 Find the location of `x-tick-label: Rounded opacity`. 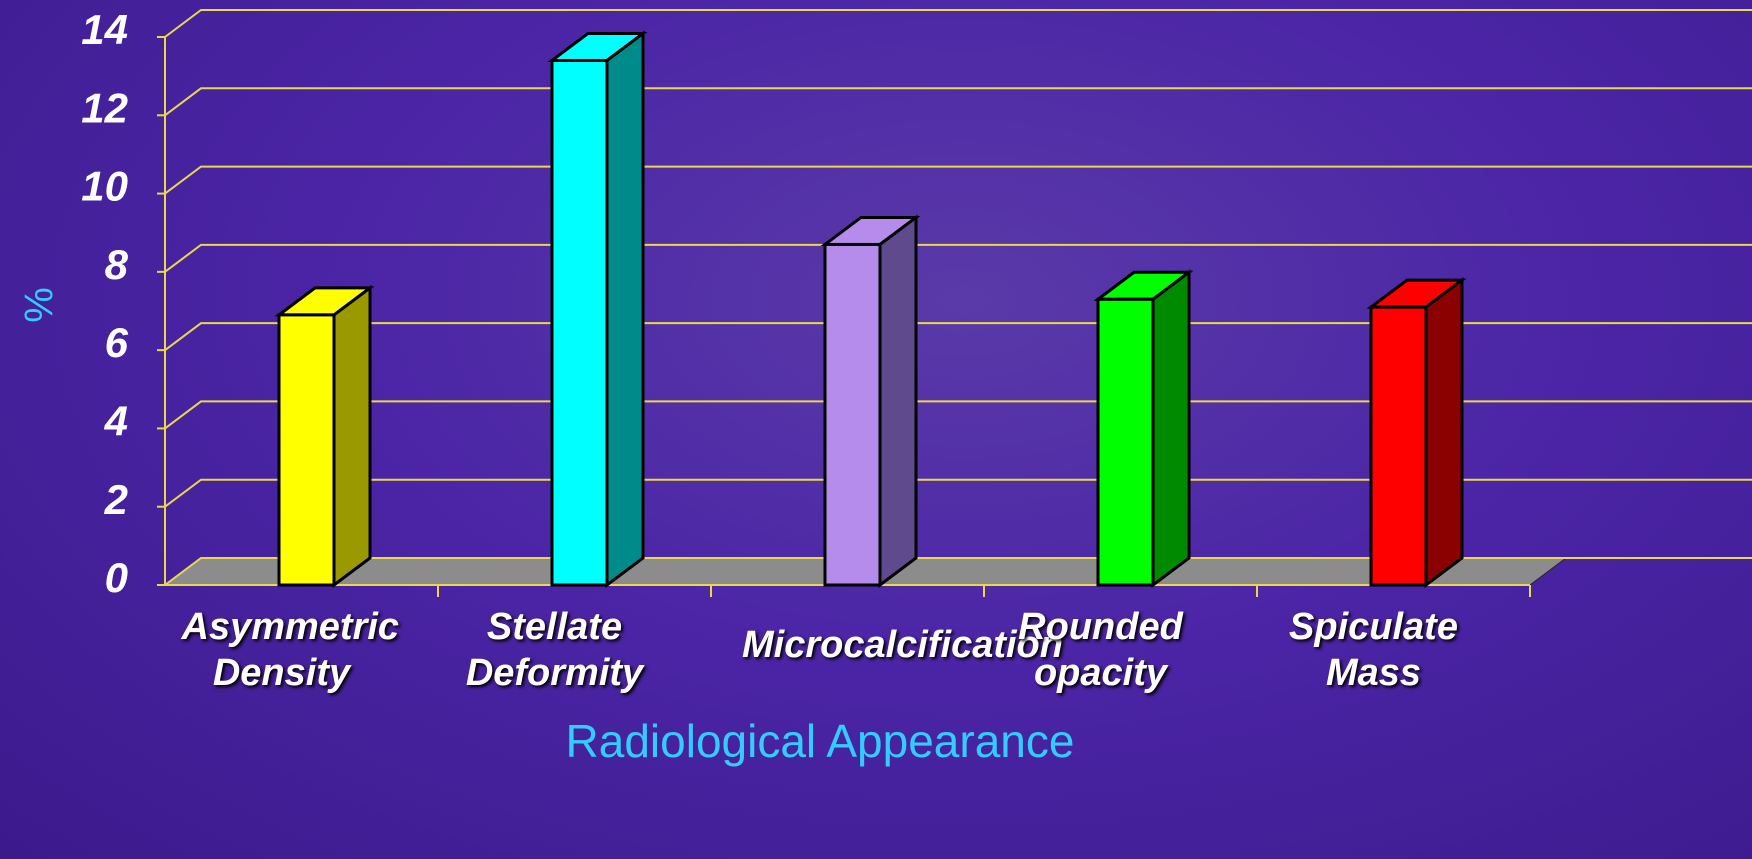

x-tick-label: Rounded opacity is located at coordinates (1100, 650).